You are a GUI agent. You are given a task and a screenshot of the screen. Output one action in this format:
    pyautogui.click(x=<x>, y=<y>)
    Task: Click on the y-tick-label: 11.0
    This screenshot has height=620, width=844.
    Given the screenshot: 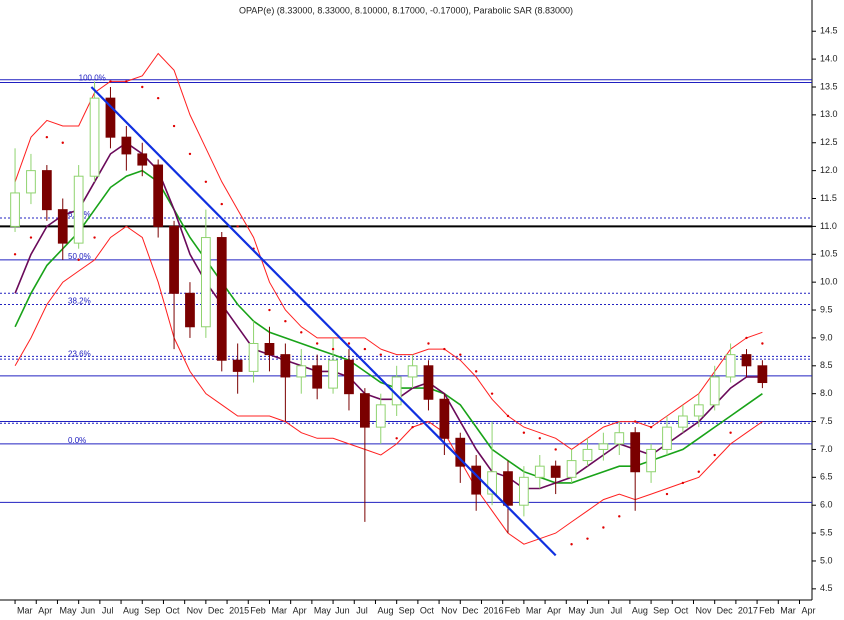 What is the action you would take?
    pyautogui.click(x=828, y=226)
    